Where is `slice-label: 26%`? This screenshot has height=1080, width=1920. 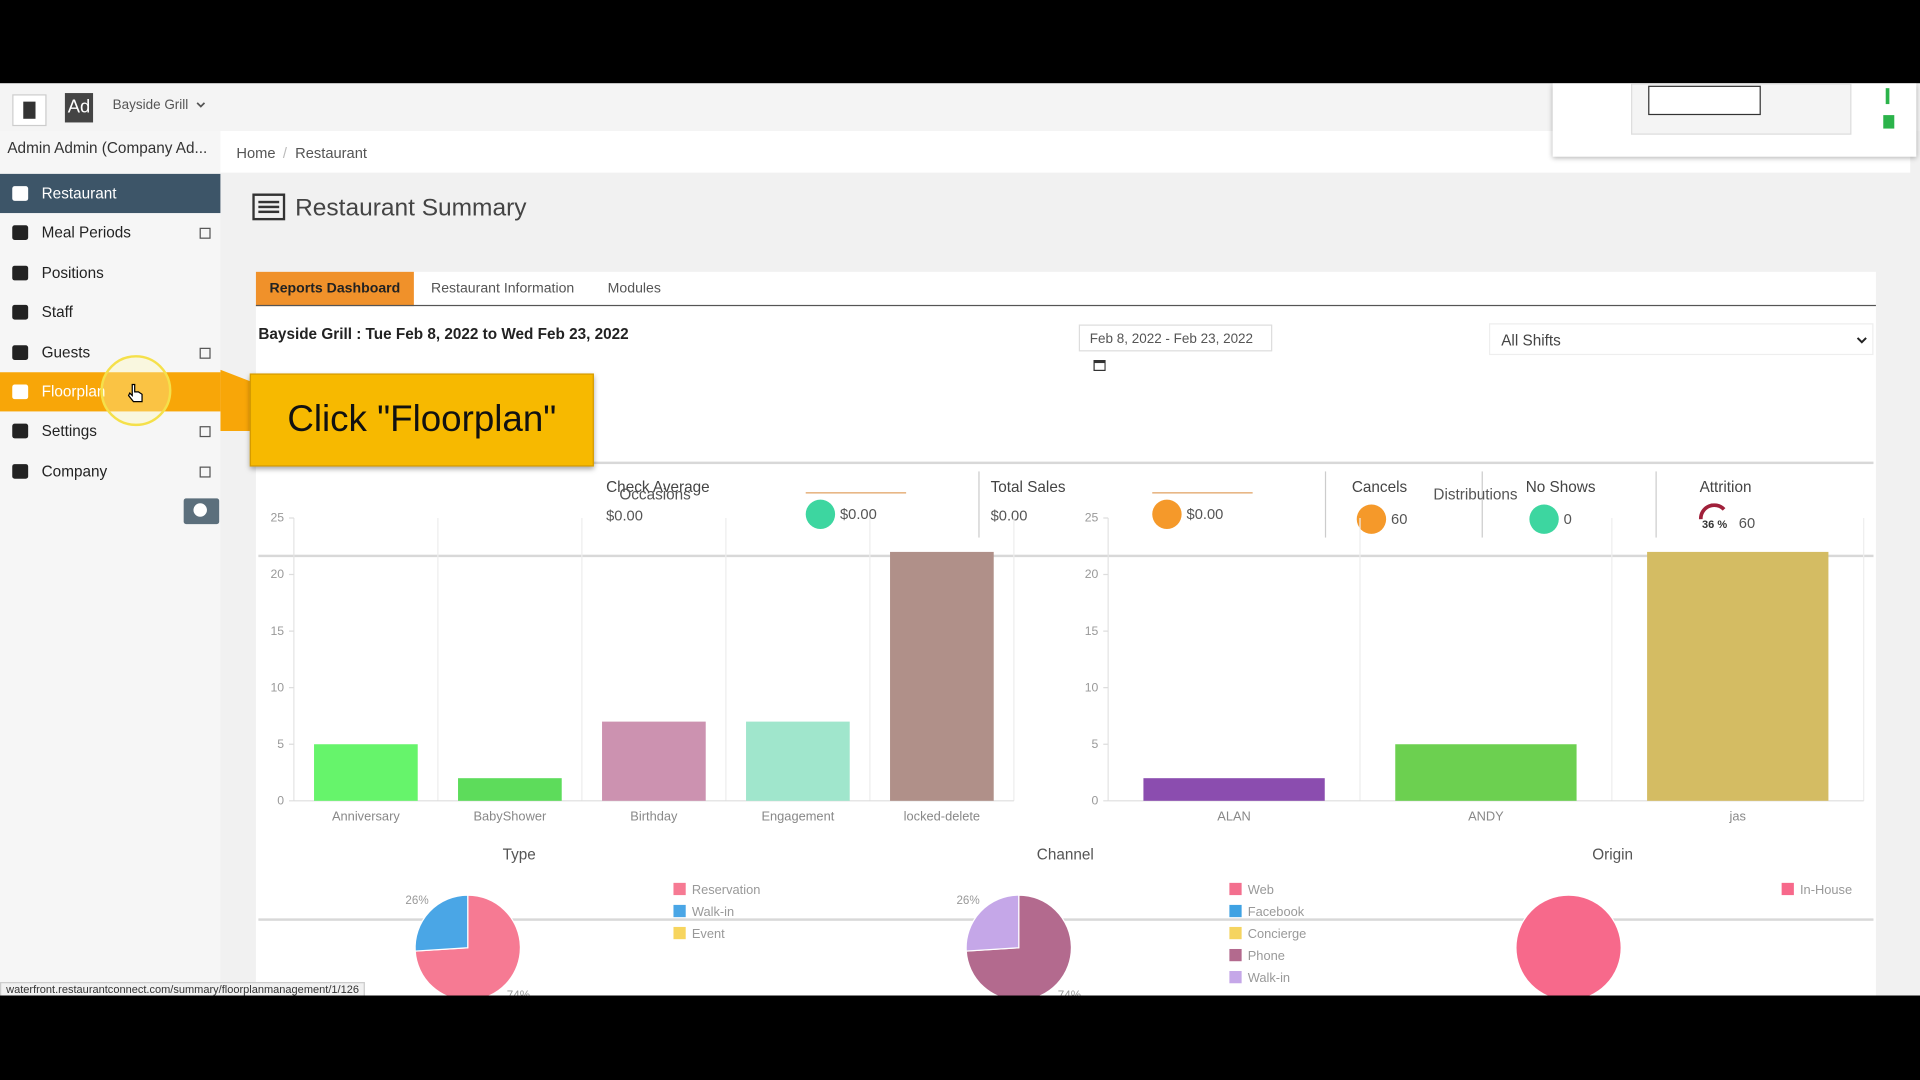 slice-label: 26% is located at coordinates (416, 900).